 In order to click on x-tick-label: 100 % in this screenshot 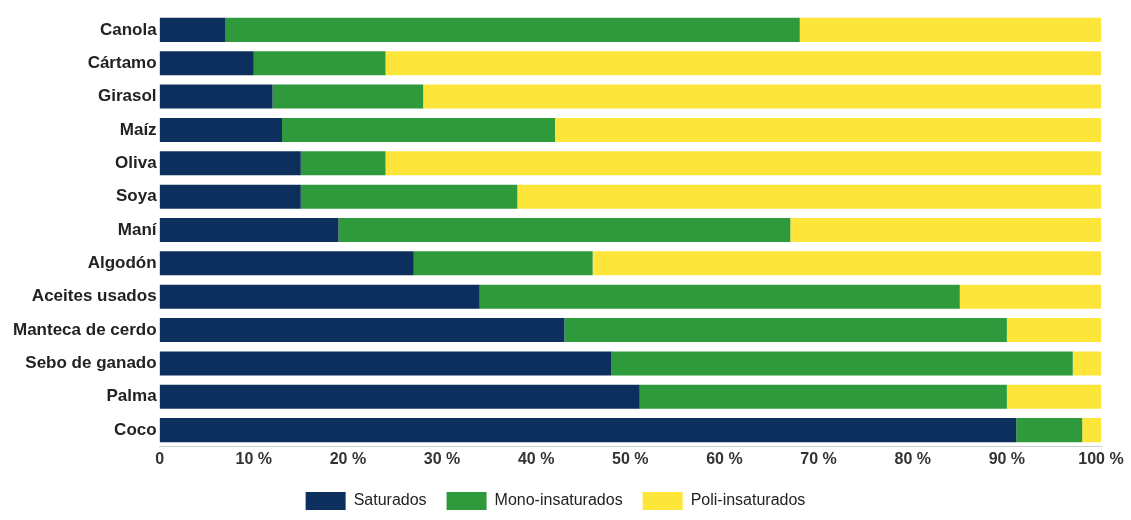, I will do `click(1101, 458)`.